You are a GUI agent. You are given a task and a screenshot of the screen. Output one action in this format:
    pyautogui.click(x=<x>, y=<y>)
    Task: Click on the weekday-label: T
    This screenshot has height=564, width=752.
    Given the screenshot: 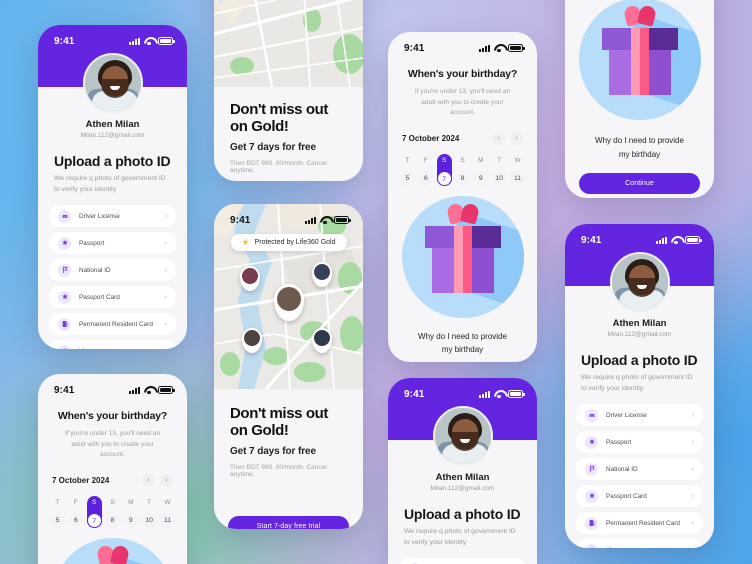 What is the action you would take?
    pyautogui.click(x=57, y=502)
    